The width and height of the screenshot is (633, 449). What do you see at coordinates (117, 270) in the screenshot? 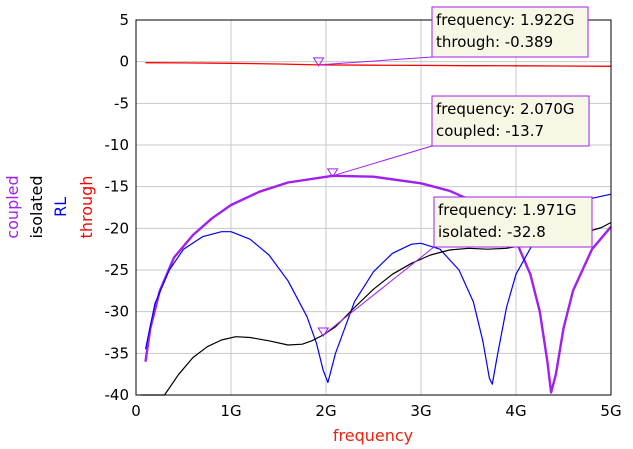
I see `y-tick-label: -25` at bounding box center [117, 270].